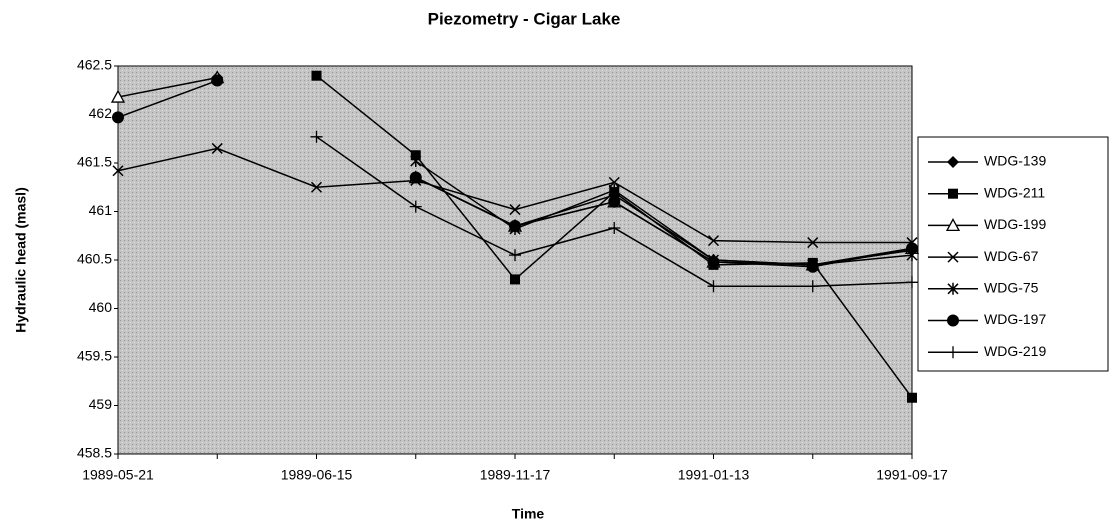 The height and width of the screenshot is (527, 1111). I want to click on y-axis-title: Hydraulic head (masl), so click(21, 260).